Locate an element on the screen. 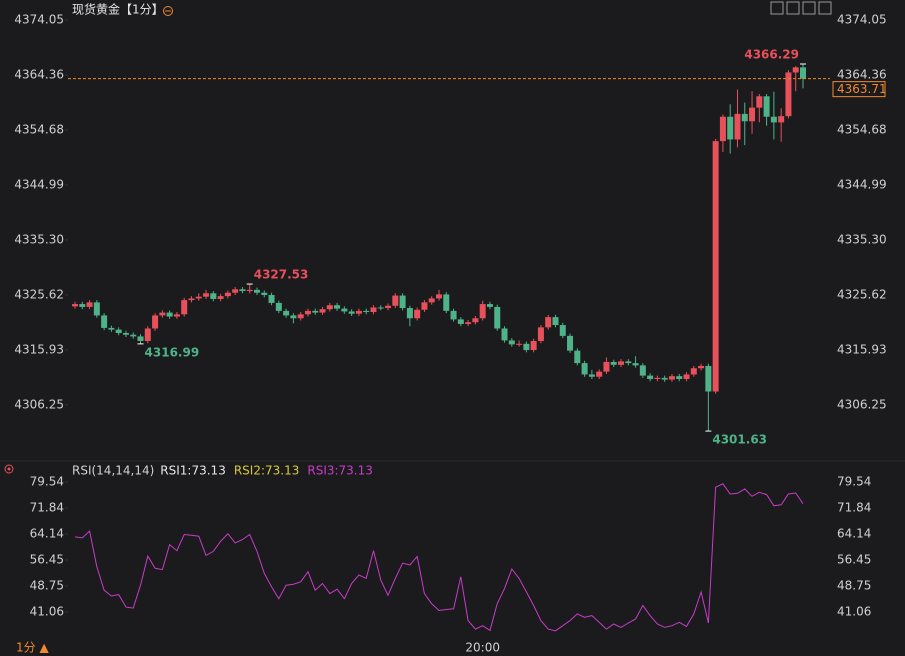 This screenshot has width=905, height=656. y-tick-label-right: 41.06 is located at coordinates (854, 611).